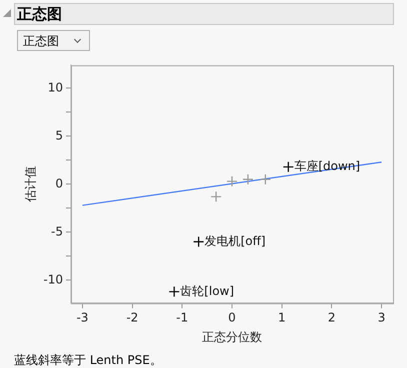 The width and height of the screenshot is (407, 368). What do you see at coordinates (204, 14) in the screenshot?
I see `chart-title: 正态图` at bounding box center [204, 14].